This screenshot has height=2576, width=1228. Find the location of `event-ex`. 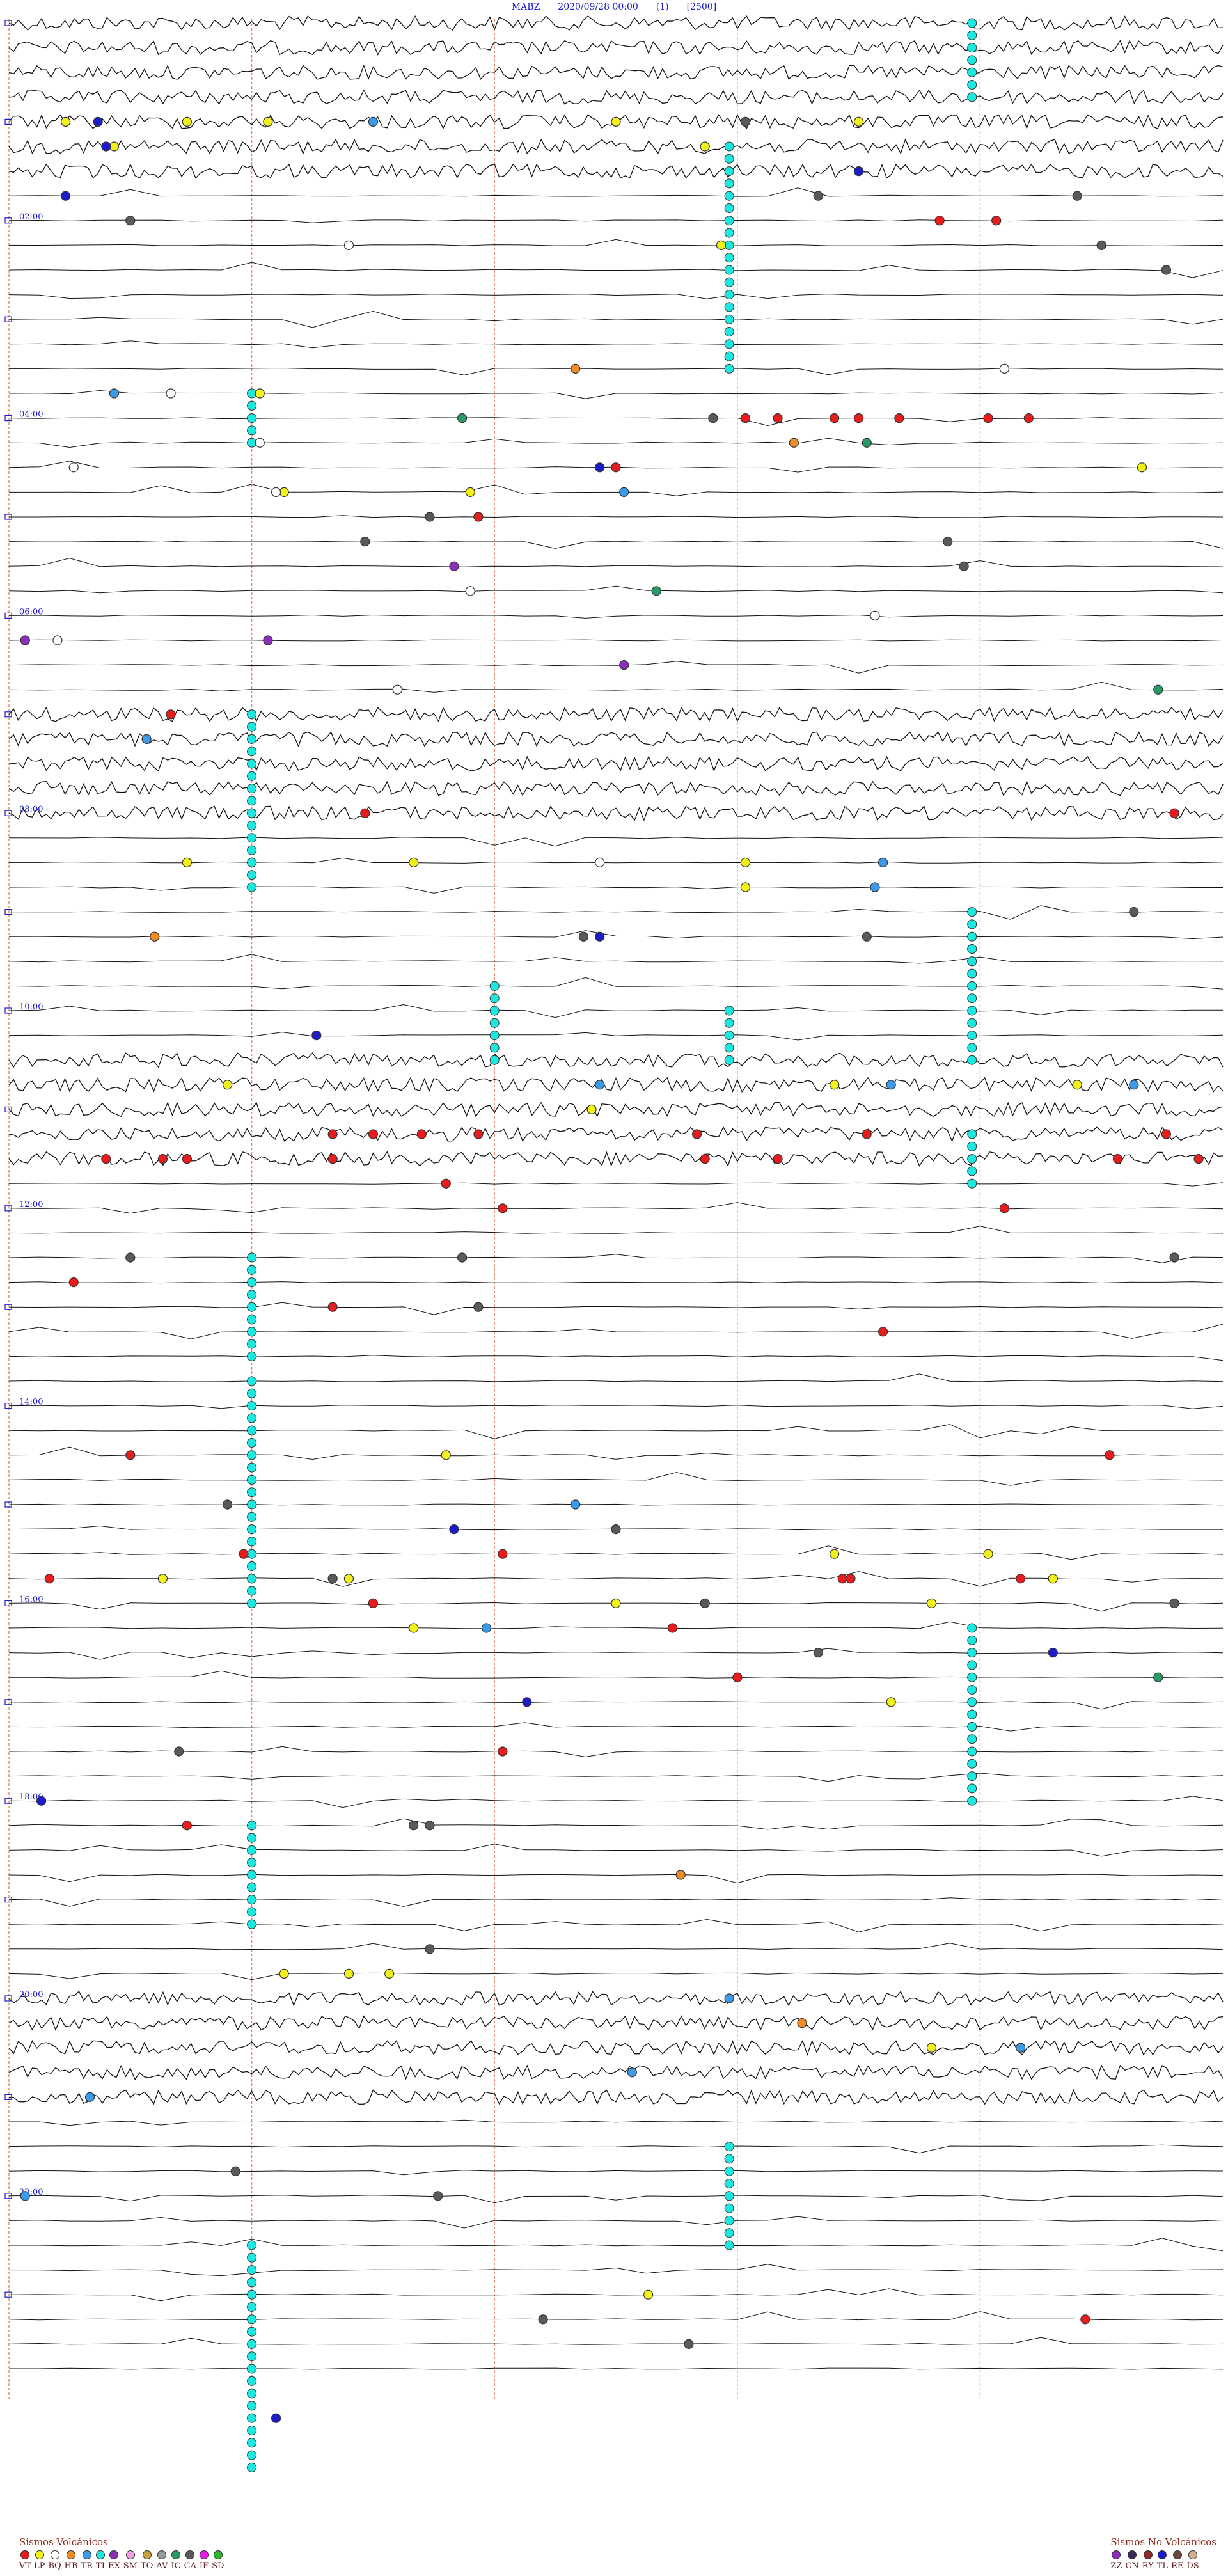

event-ex is located at coordinates (268, 640).